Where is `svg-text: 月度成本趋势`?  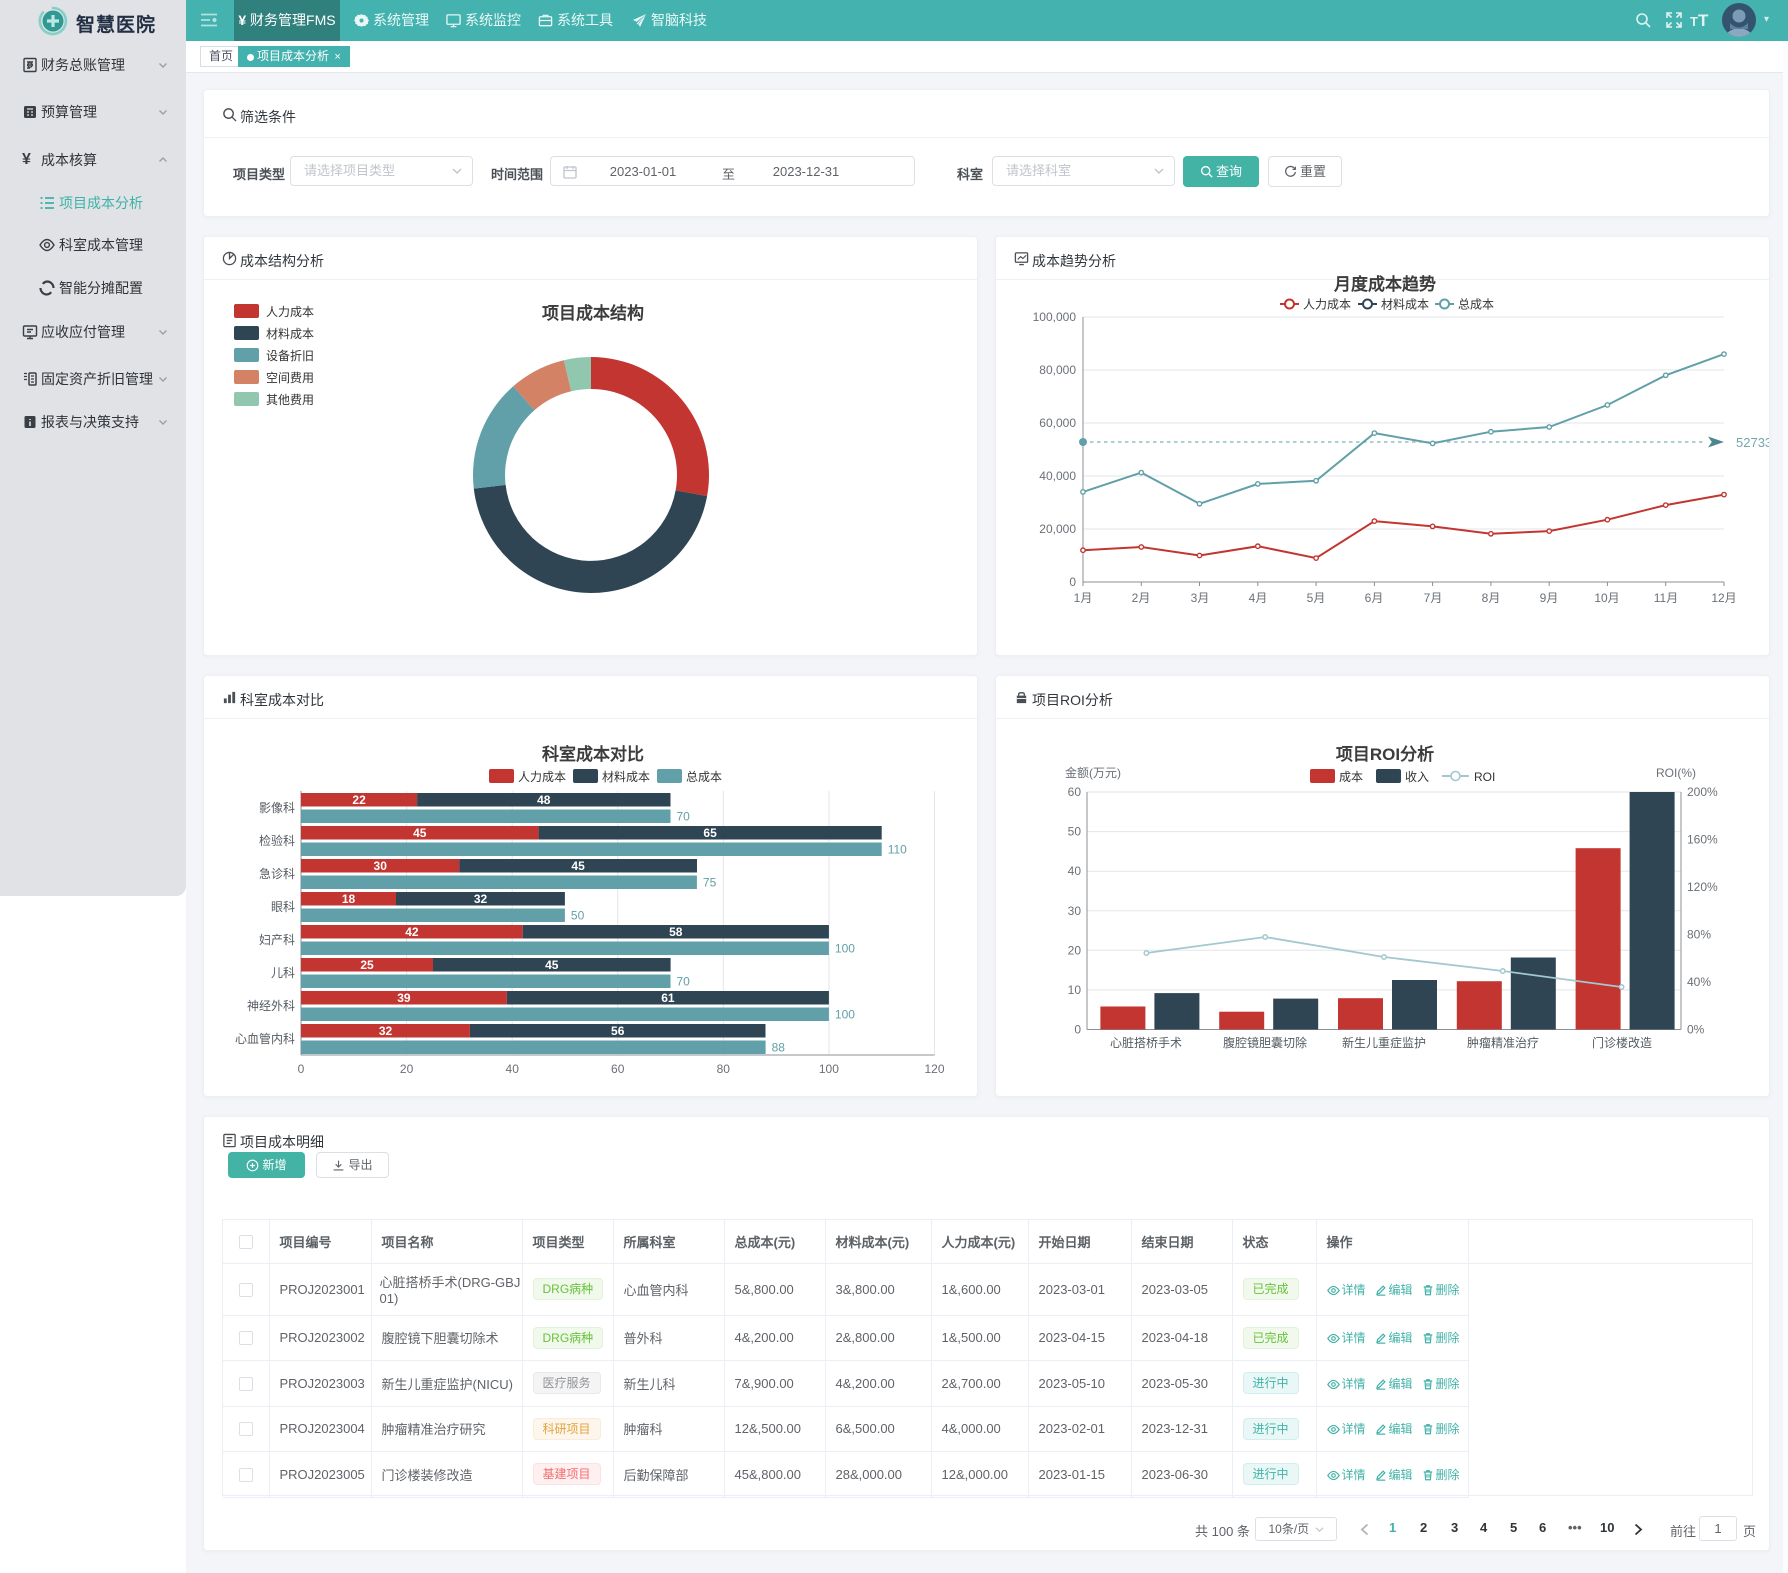 svg-text: 月度成本趋势 is located at coordinates (1384, 284).